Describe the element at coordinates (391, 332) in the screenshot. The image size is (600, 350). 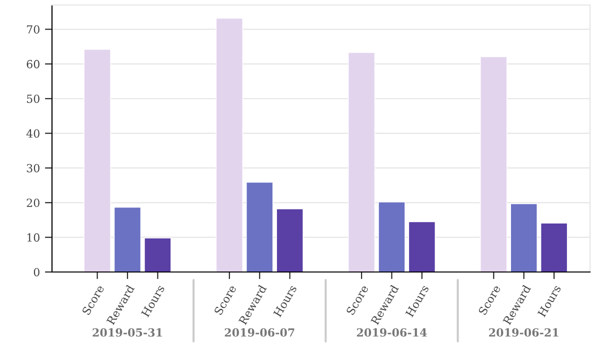
I see `x-tick-label: 2019-06-14` at that location.